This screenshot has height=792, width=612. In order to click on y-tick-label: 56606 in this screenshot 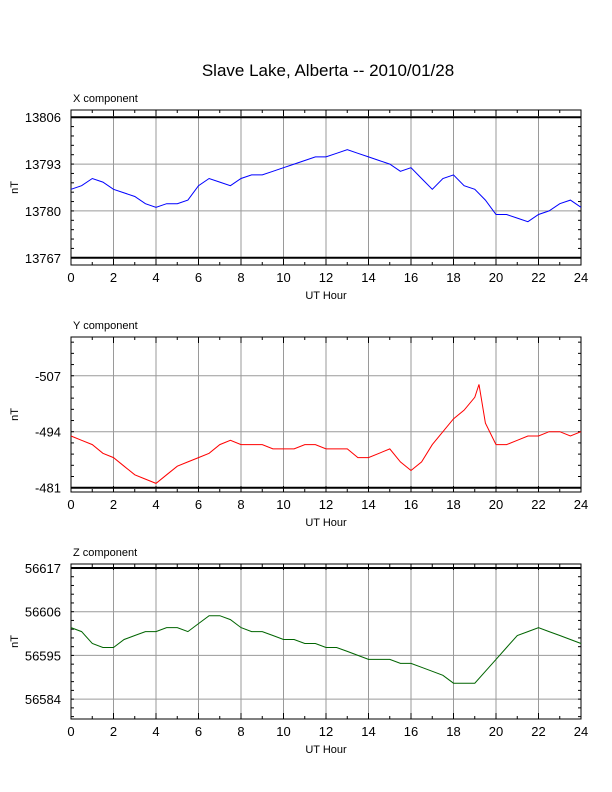, I will do `click(43, 612)`.